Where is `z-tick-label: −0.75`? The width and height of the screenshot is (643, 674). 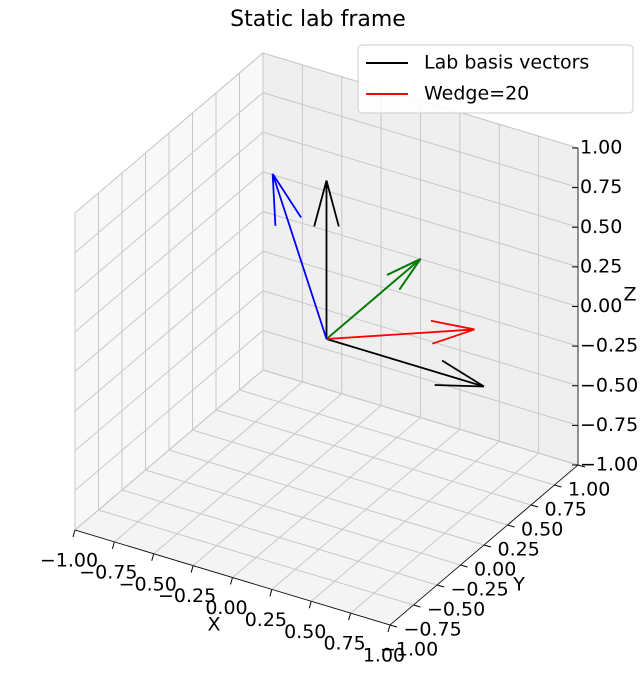
z-tick-label: −0.75 is located at coordinates (609, 425).